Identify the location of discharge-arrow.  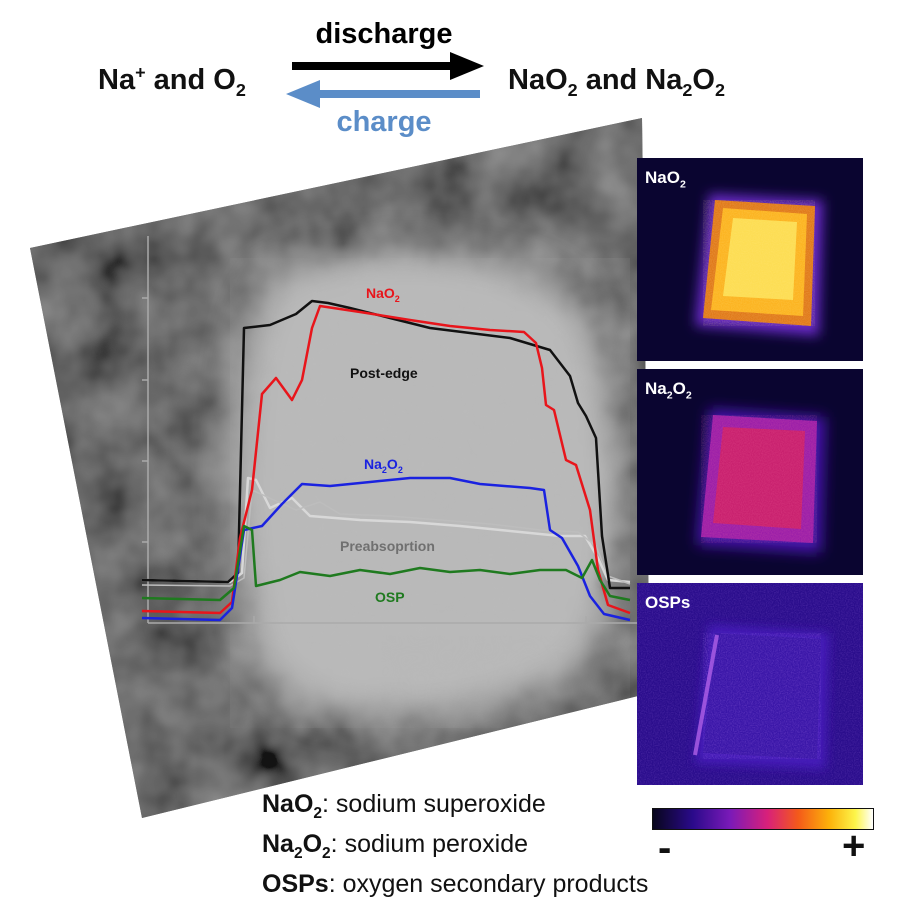
(388, 66).